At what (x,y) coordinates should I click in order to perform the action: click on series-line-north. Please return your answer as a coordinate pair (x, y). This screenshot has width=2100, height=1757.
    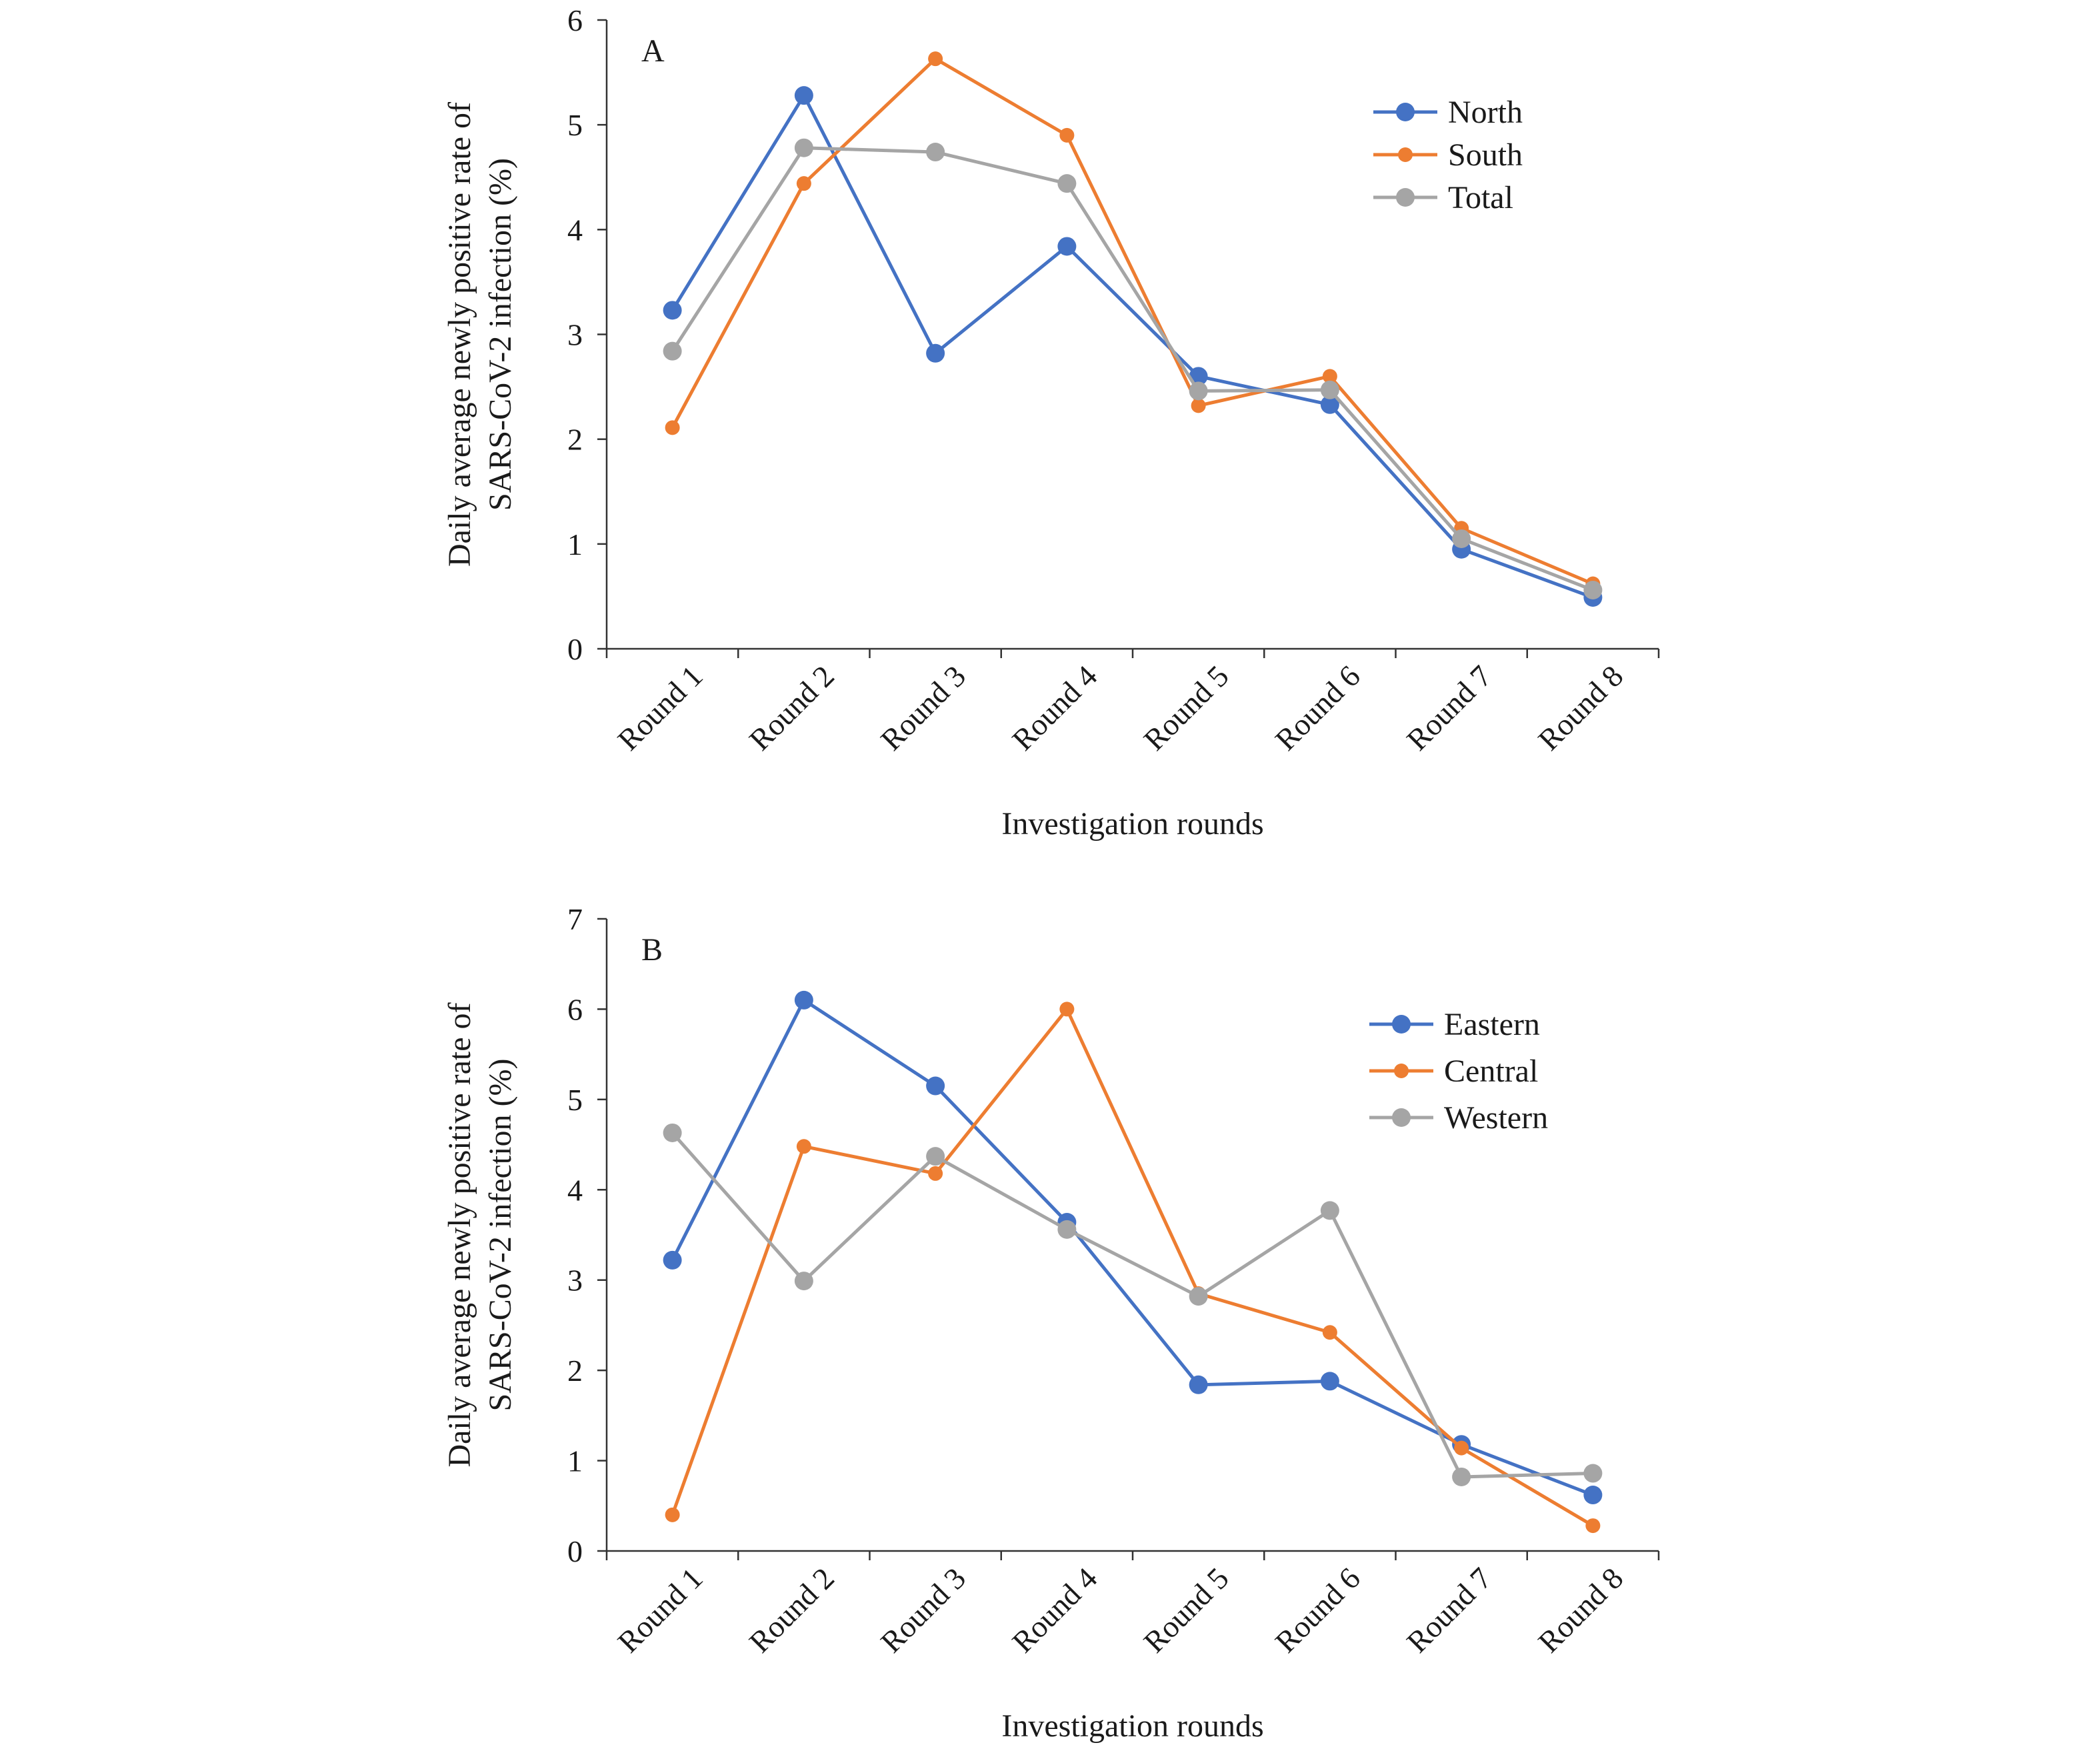
    Looking at the image, I should click on (1132, 346).